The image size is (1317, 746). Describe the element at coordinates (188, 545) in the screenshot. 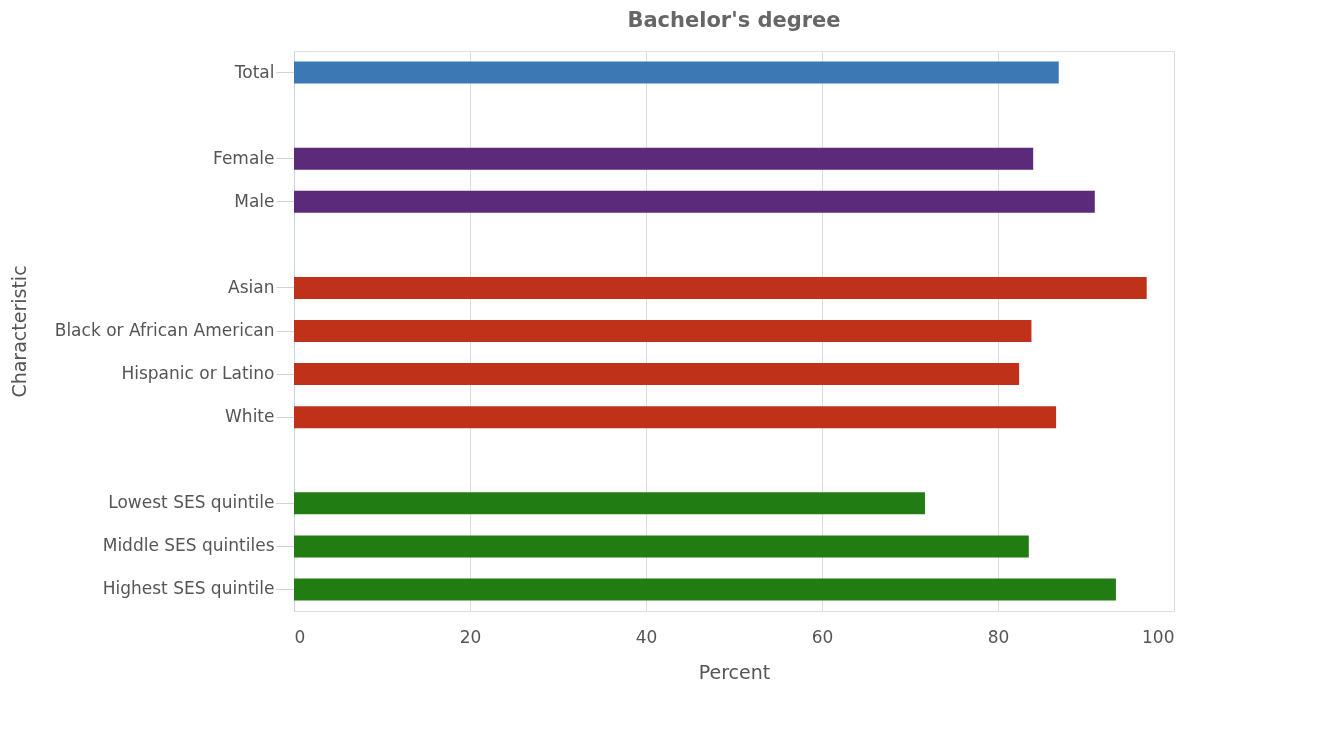

I see `y-tick-label: Middle SES quintiles` at that location.